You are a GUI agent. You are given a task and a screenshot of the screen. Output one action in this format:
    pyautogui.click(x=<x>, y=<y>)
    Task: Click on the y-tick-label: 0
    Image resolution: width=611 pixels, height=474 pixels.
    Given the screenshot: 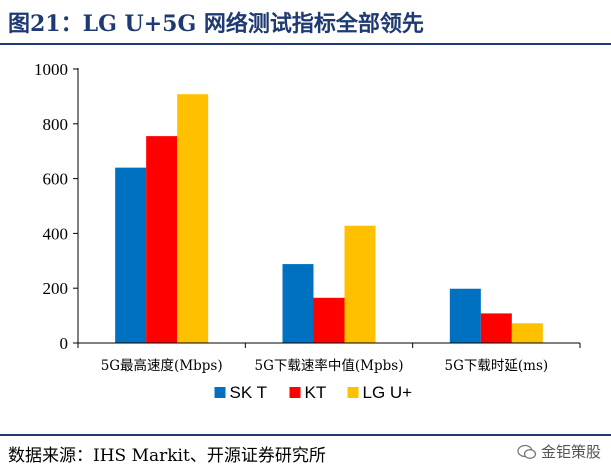 What is the action you would take?
    pyautogui.click(x=64, y=343)
    